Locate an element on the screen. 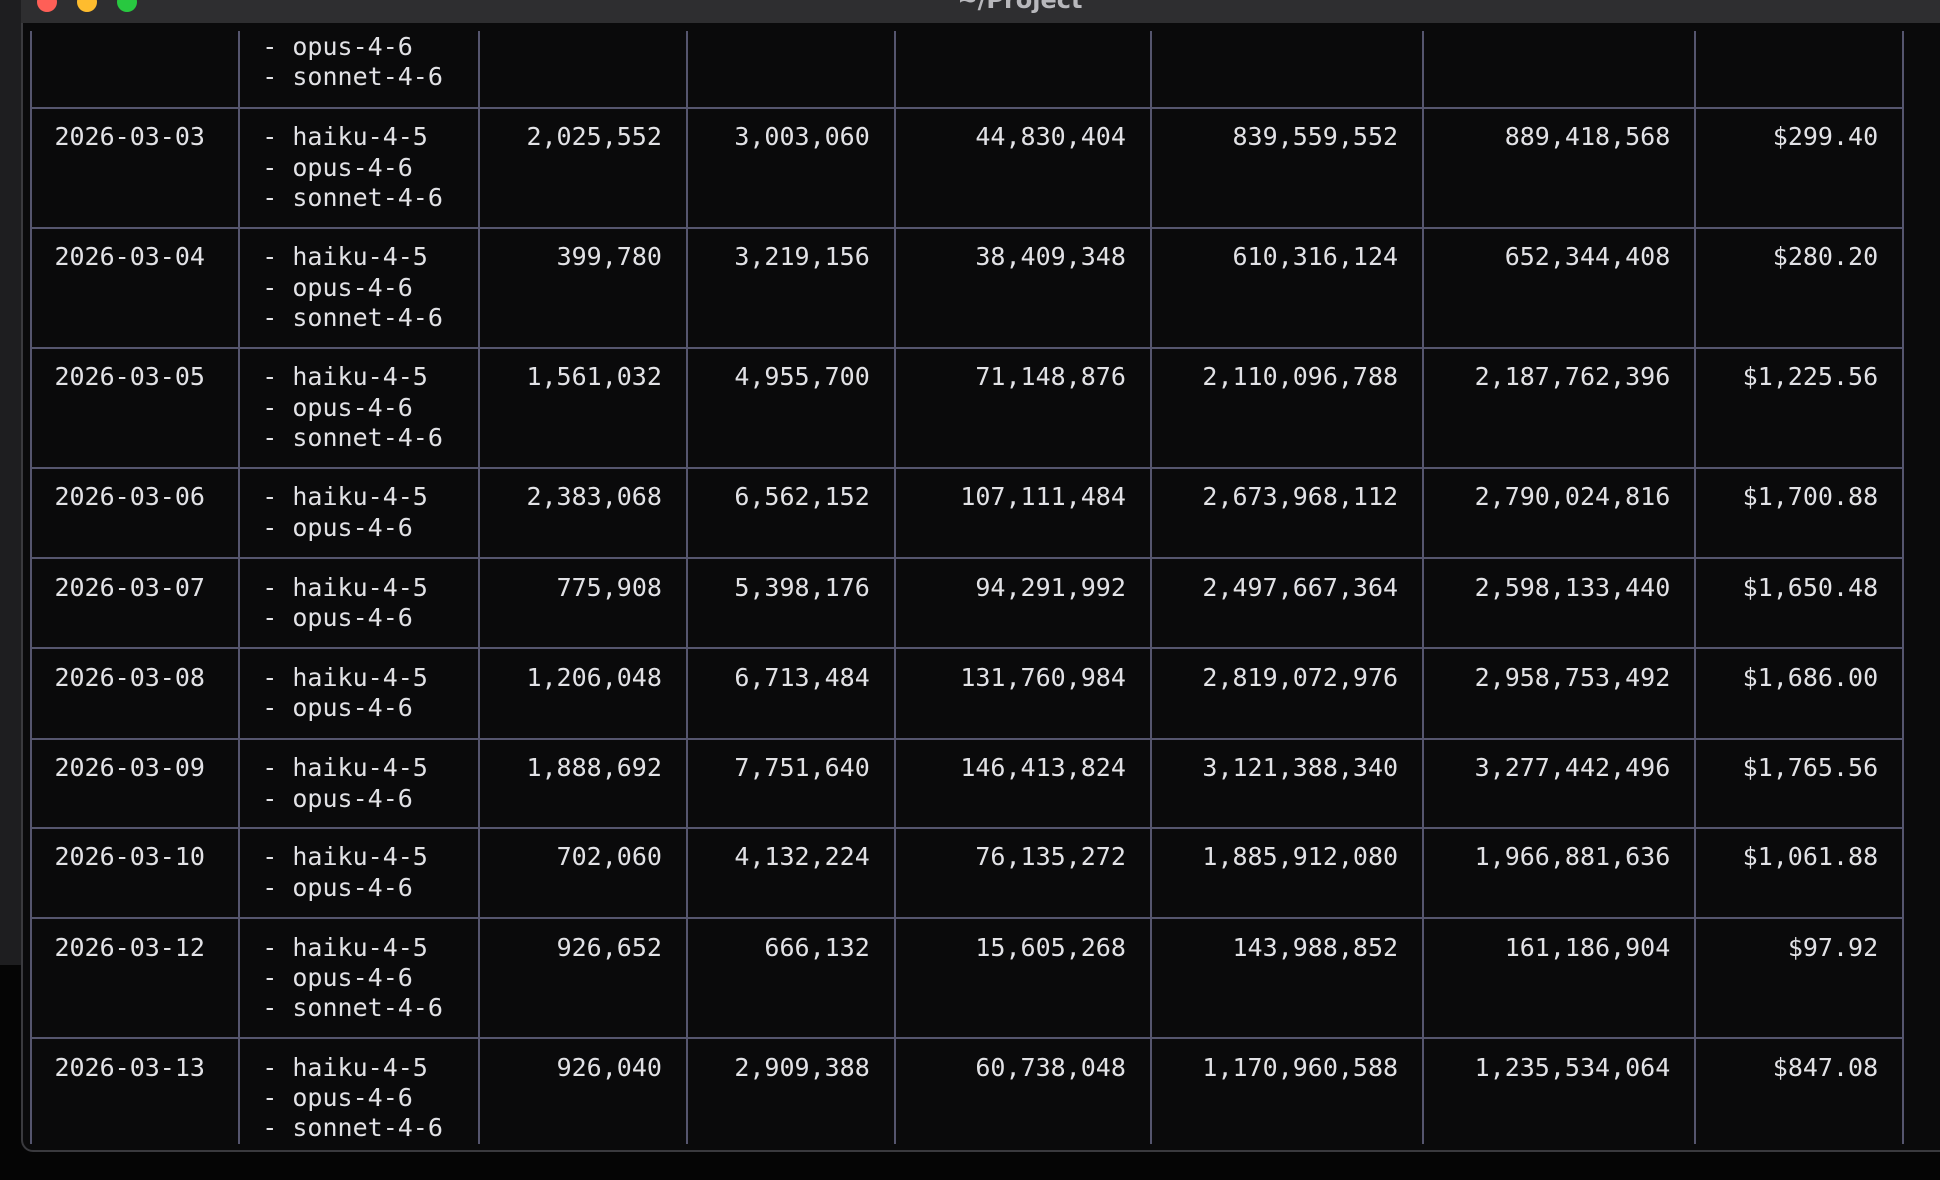 The height and width of the screenshot is (1180, 1940). number-cell: 666,132 is located at coordinates (817, 947).